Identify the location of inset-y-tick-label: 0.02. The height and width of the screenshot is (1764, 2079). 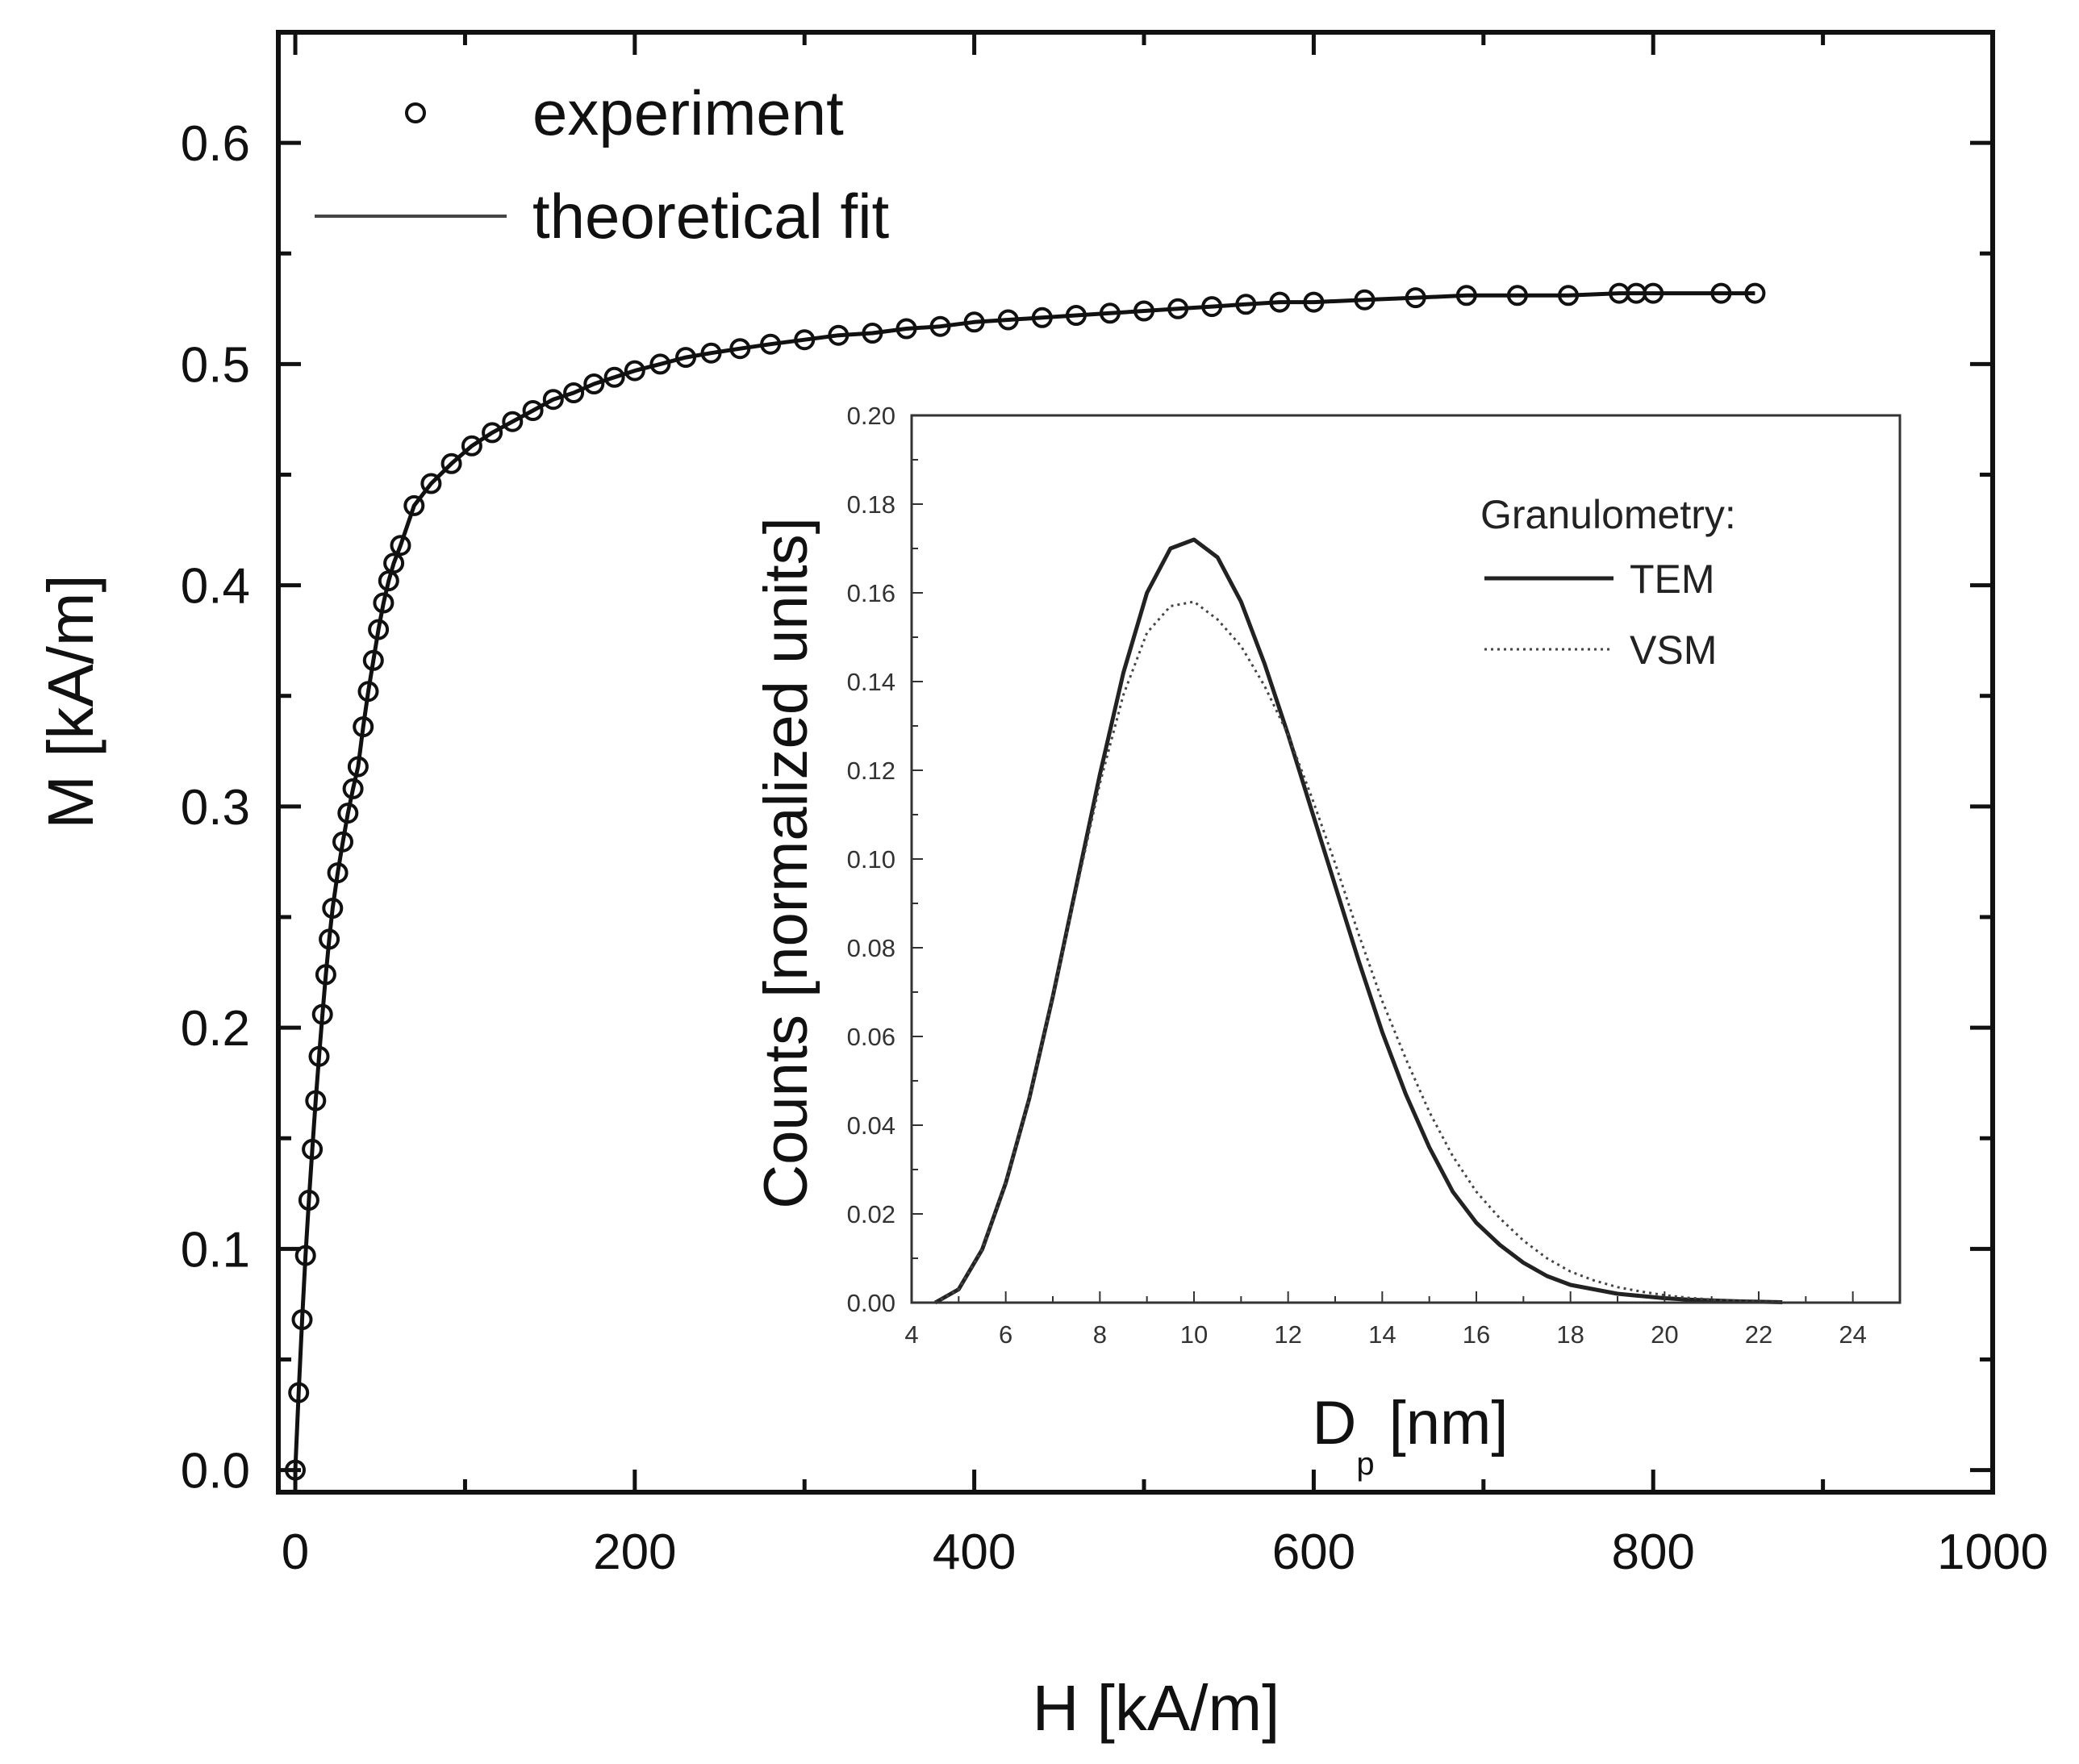
(871, 1214).